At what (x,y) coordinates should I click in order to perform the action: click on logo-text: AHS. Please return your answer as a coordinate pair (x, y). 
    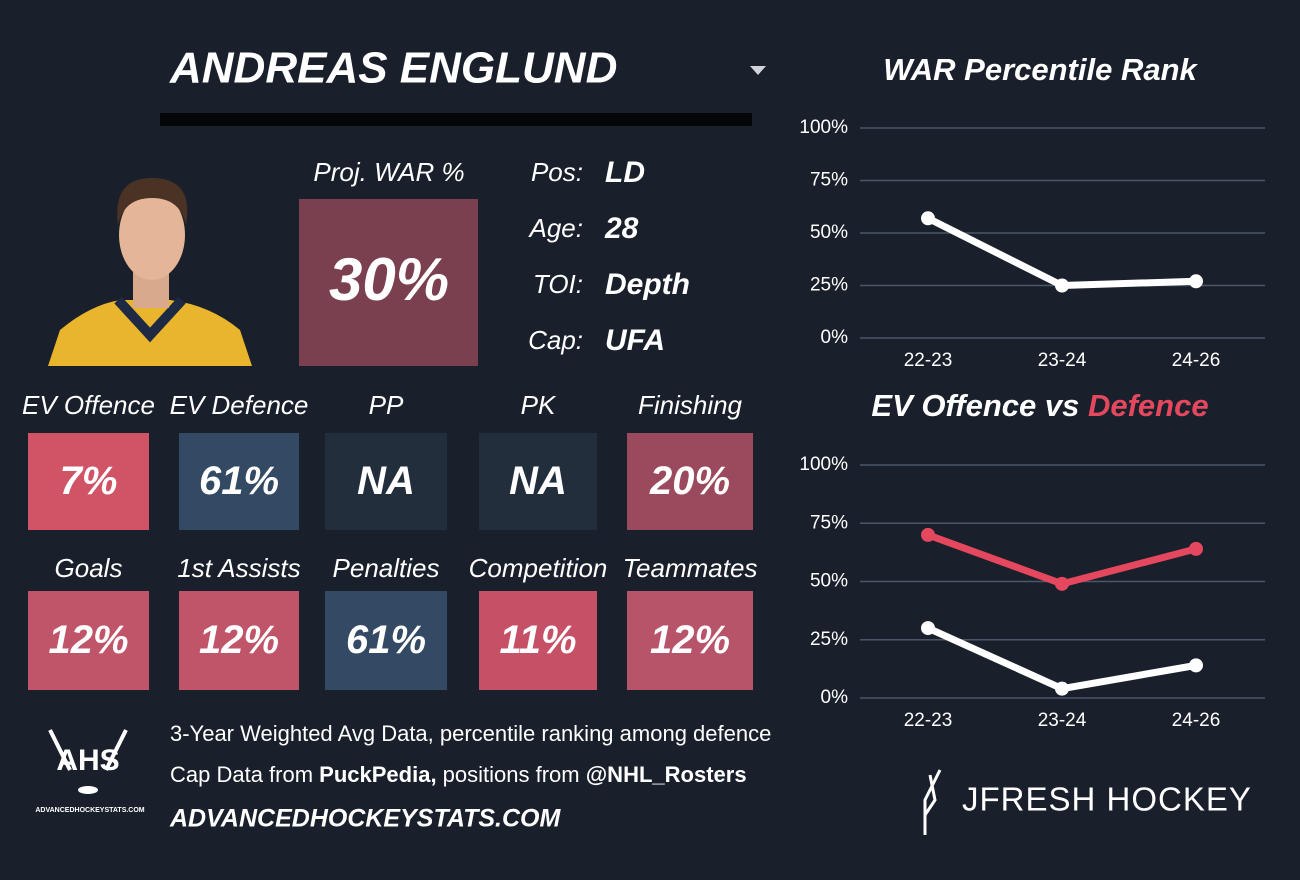
    Looking at the image, I should click on (87, 760).